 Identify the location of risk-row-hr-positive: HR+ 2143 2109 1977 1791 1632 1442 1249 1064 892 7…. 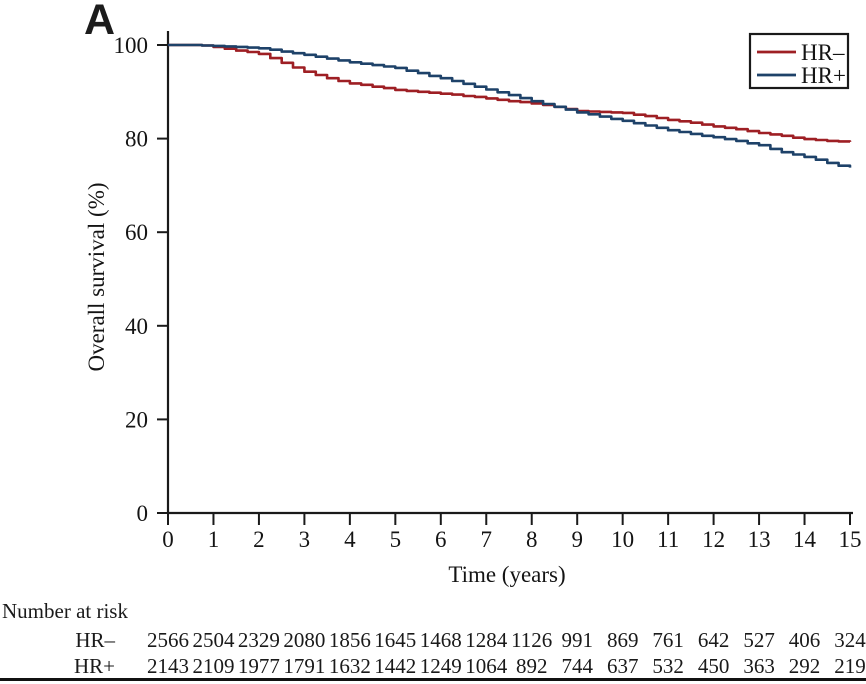
(433, 667).